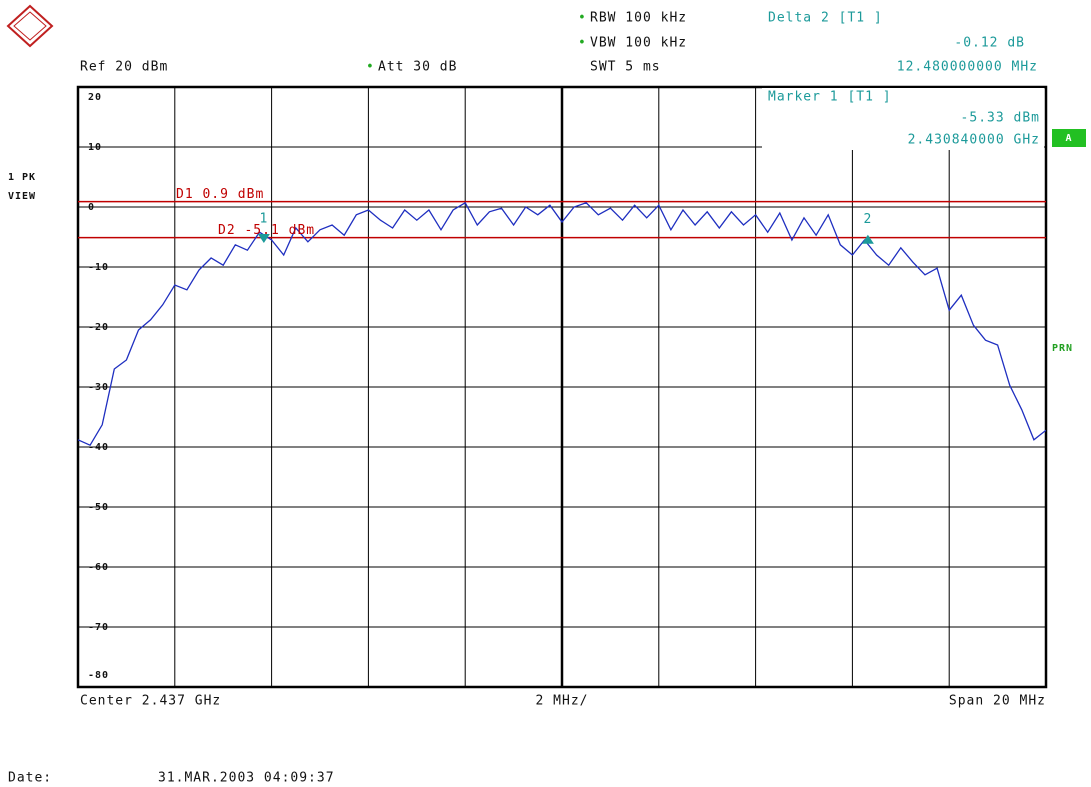  I want to click on view-mode: VIEW, so click(22, 196).